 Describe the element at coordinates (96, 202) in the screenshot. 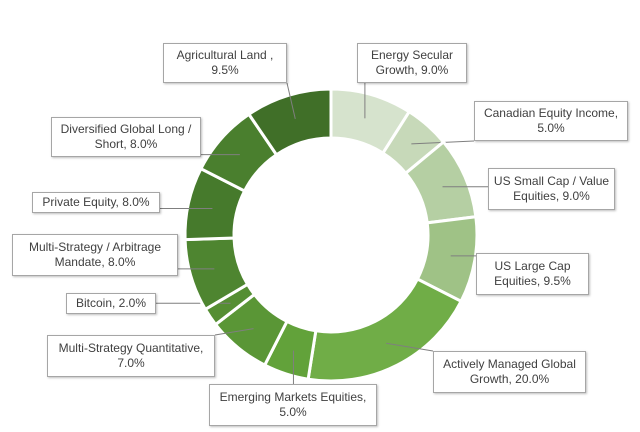

I see `data-label: Private Equity, 8.0%` at that location.